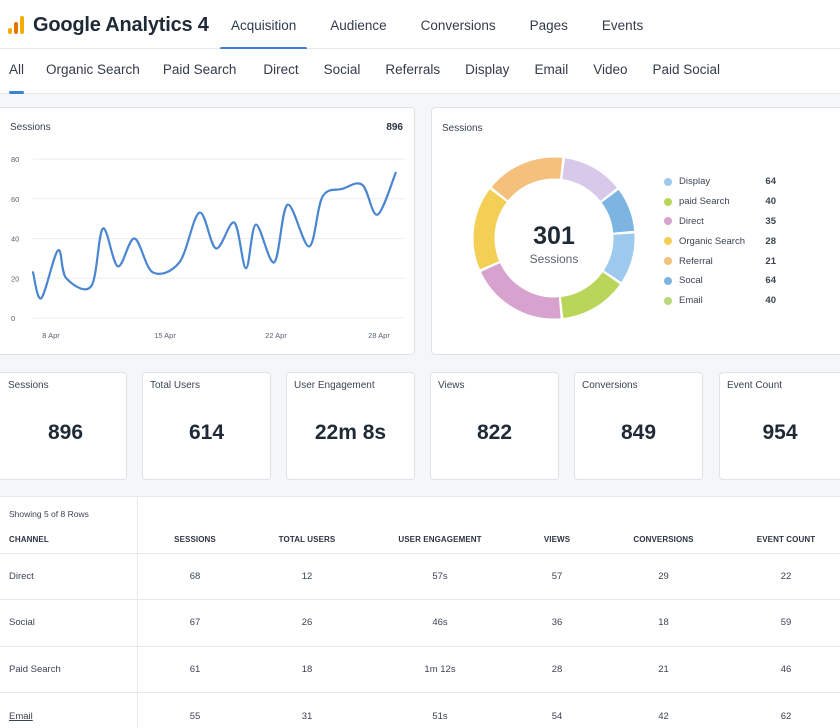 This screenshot has width=840, height=728. Describe the element at coordinates (557, 710) in the screenshot. I see `cell-views: 54` at that location.